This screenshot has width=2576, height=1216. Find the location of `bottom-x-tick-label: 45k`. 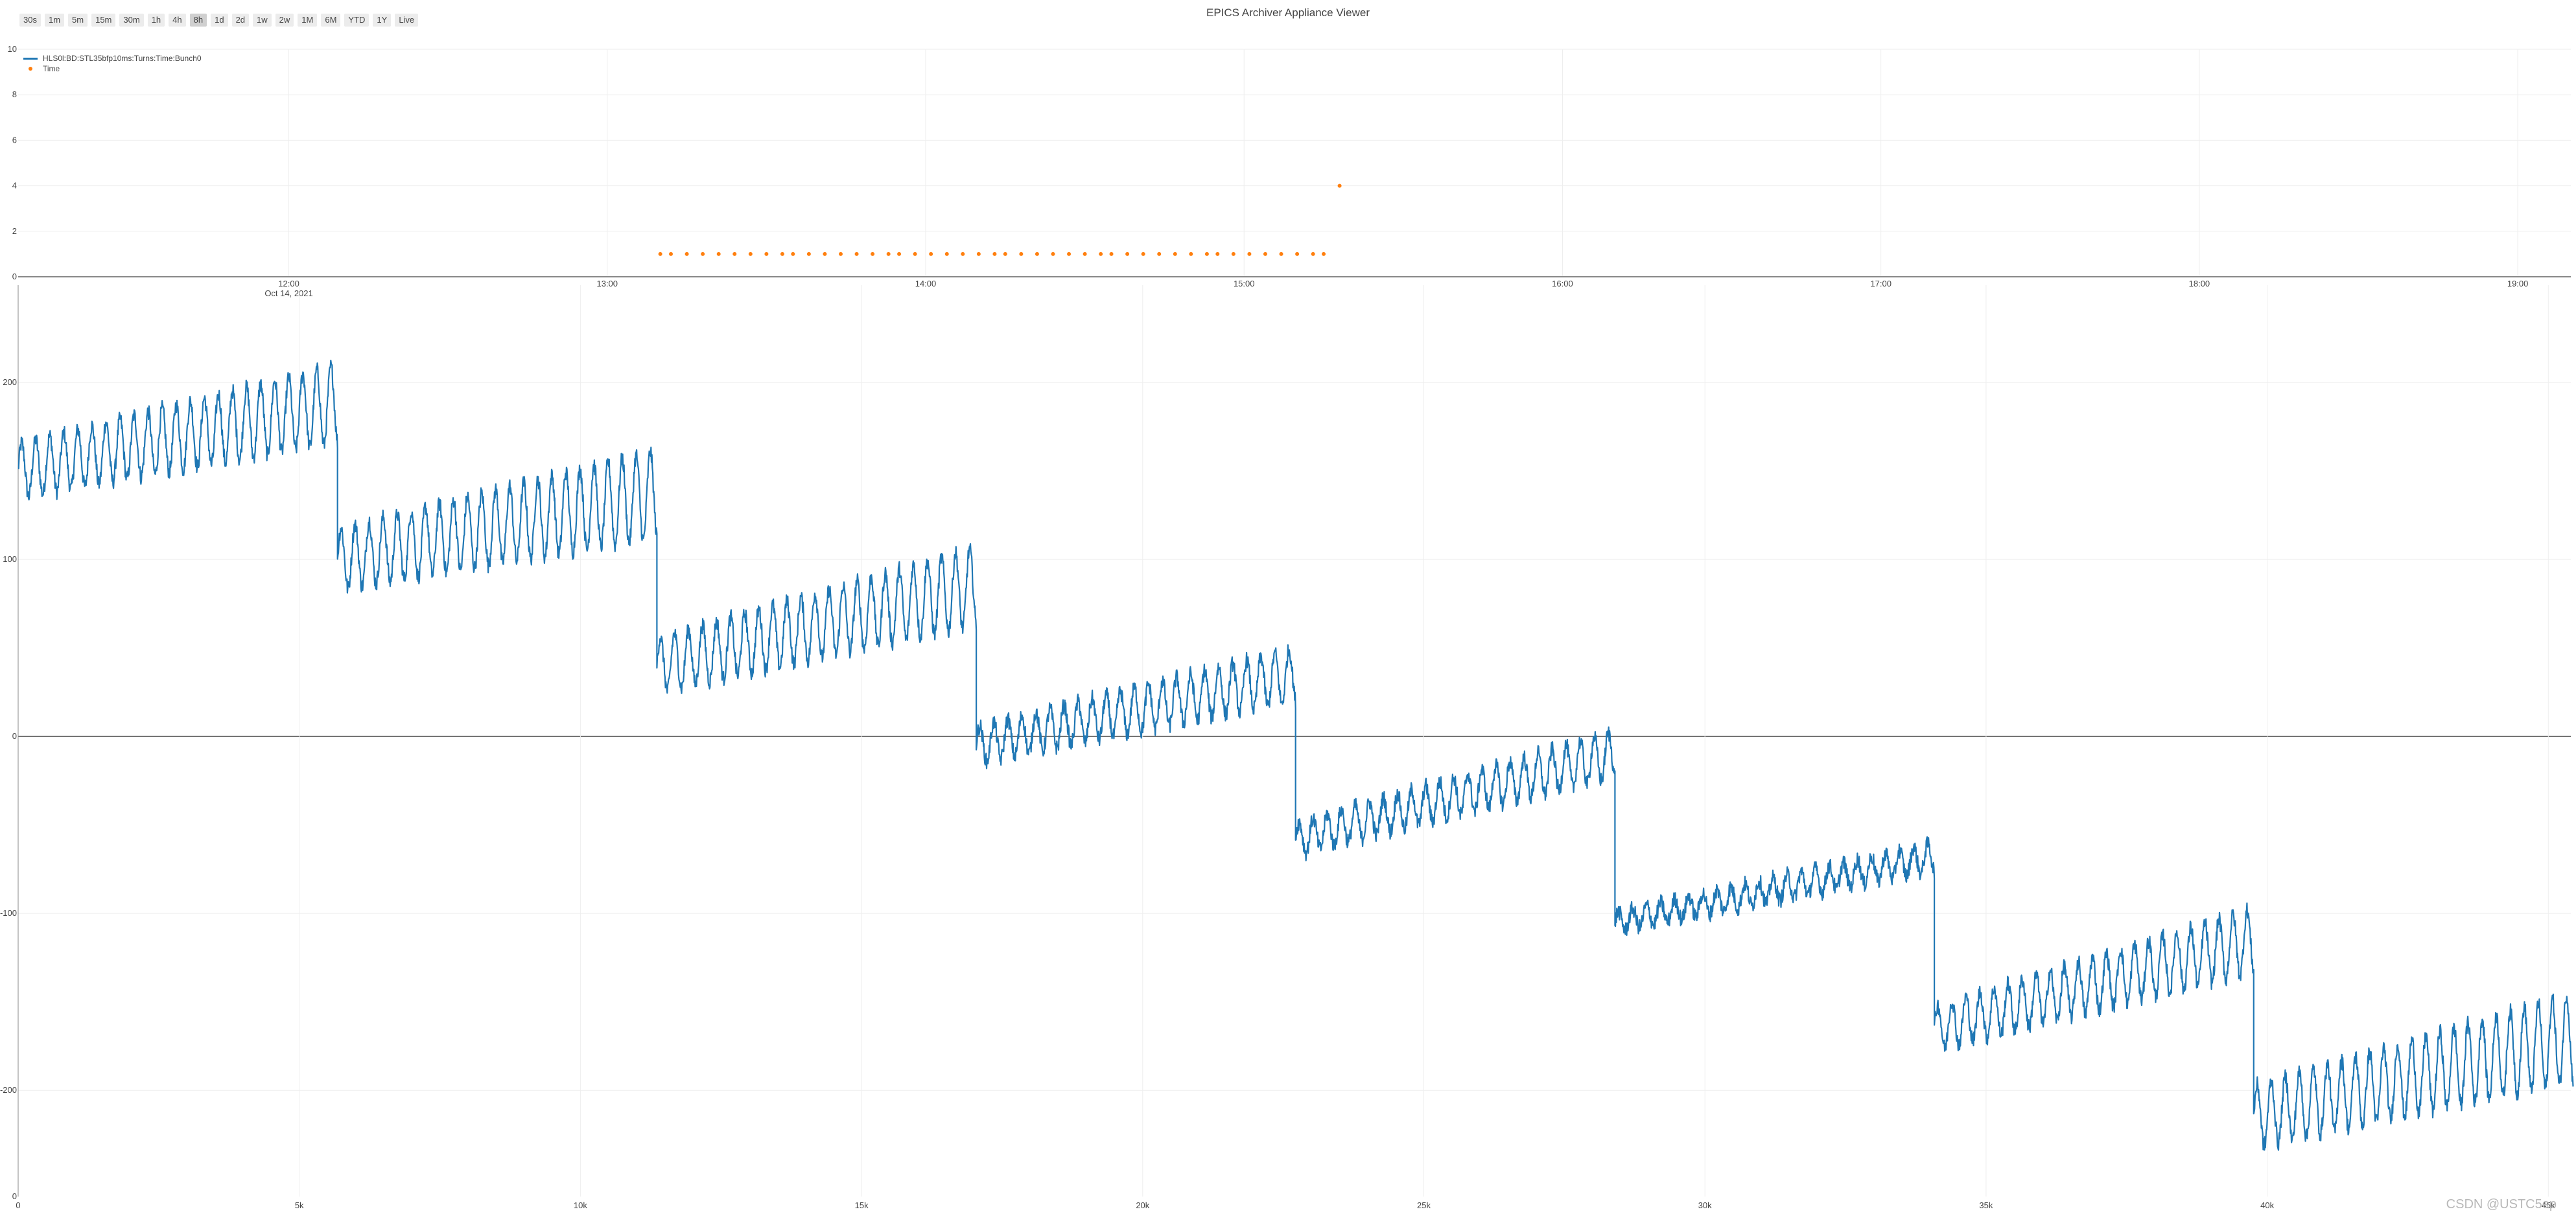

bottom-x-tick-label: 45k is located at coordinates (2548, 1205).